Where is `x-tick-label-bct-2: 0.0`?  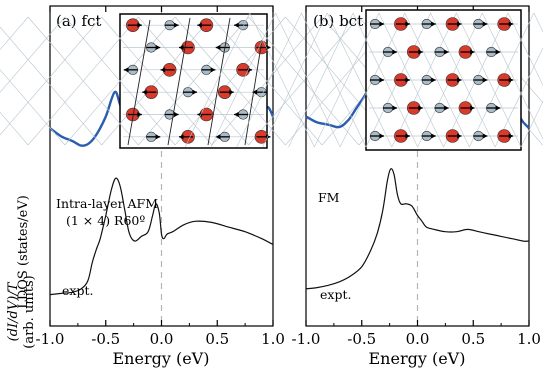 x-tick-label-bct-2: 0.0 is located at coordinates (418, 339).